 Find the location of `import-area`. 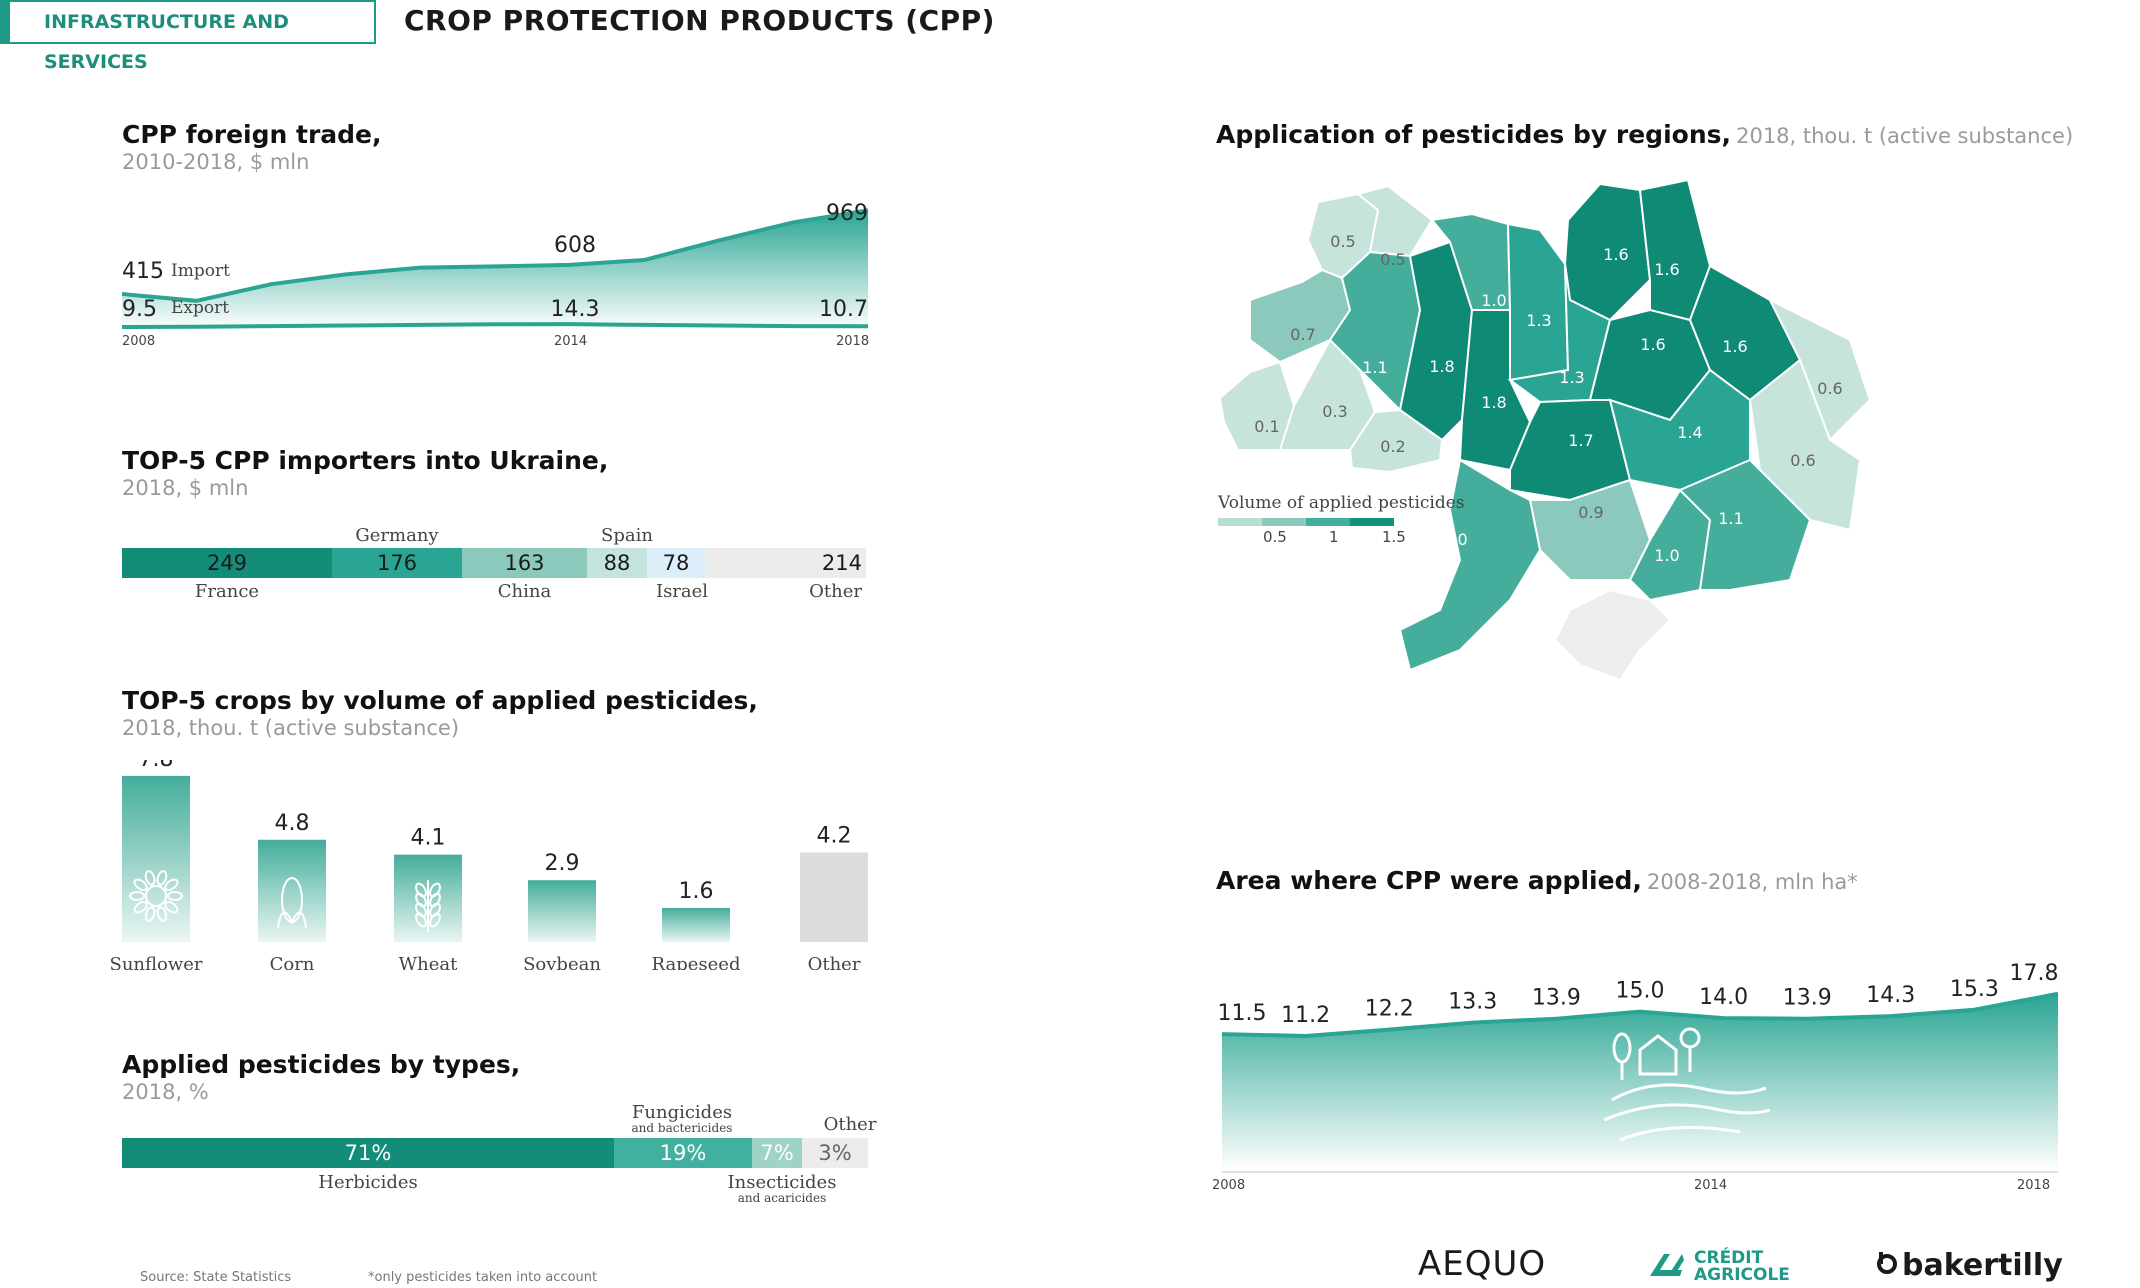

import-area is located at coordinates (495, 270).